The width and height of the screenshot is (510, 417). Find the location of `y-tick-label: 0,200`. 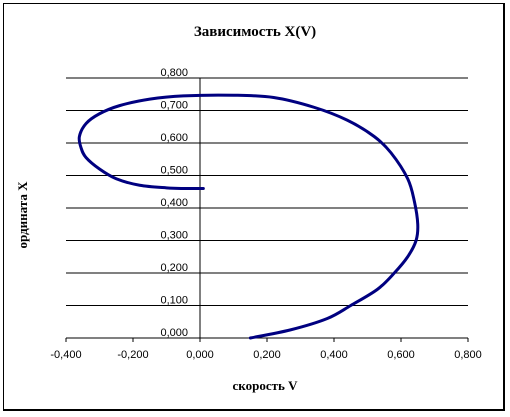

y-tick-label: 0,200 is located at coordinates (174, 268).